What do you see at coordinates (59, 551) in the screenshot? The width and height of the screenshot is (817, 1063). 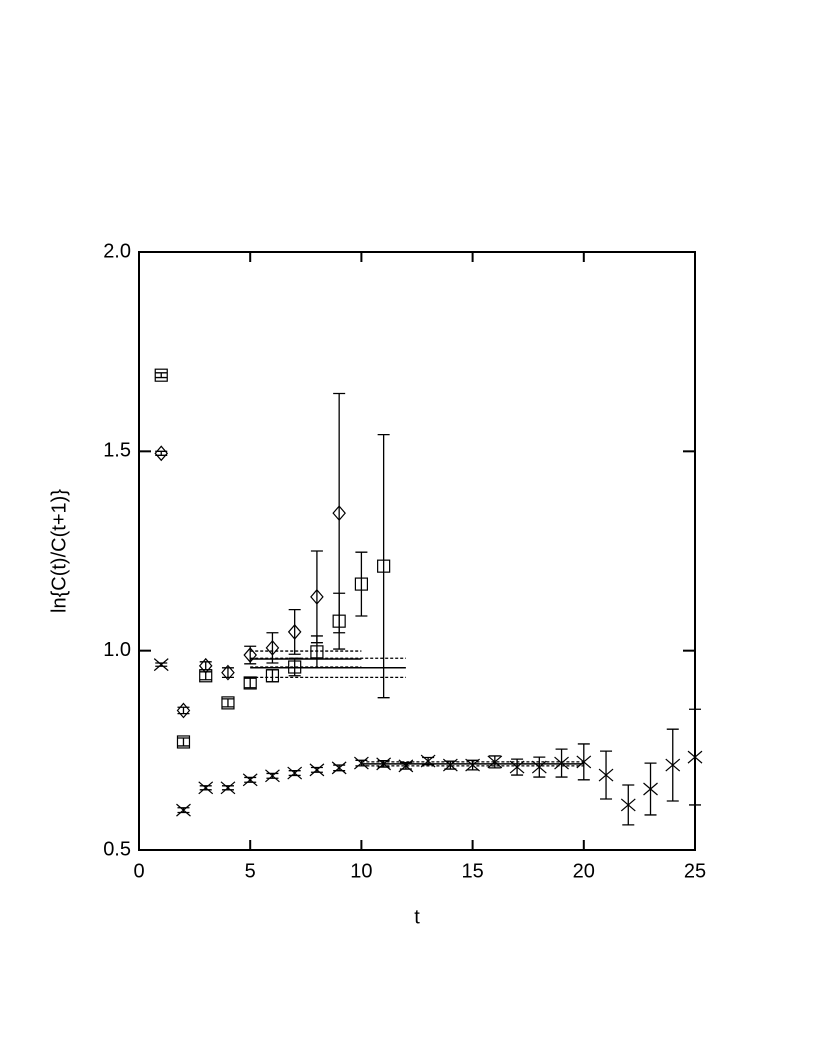 I see `y-axis-label: ln{C(t)/C(t+1)}` at bounding box center [59, 551].